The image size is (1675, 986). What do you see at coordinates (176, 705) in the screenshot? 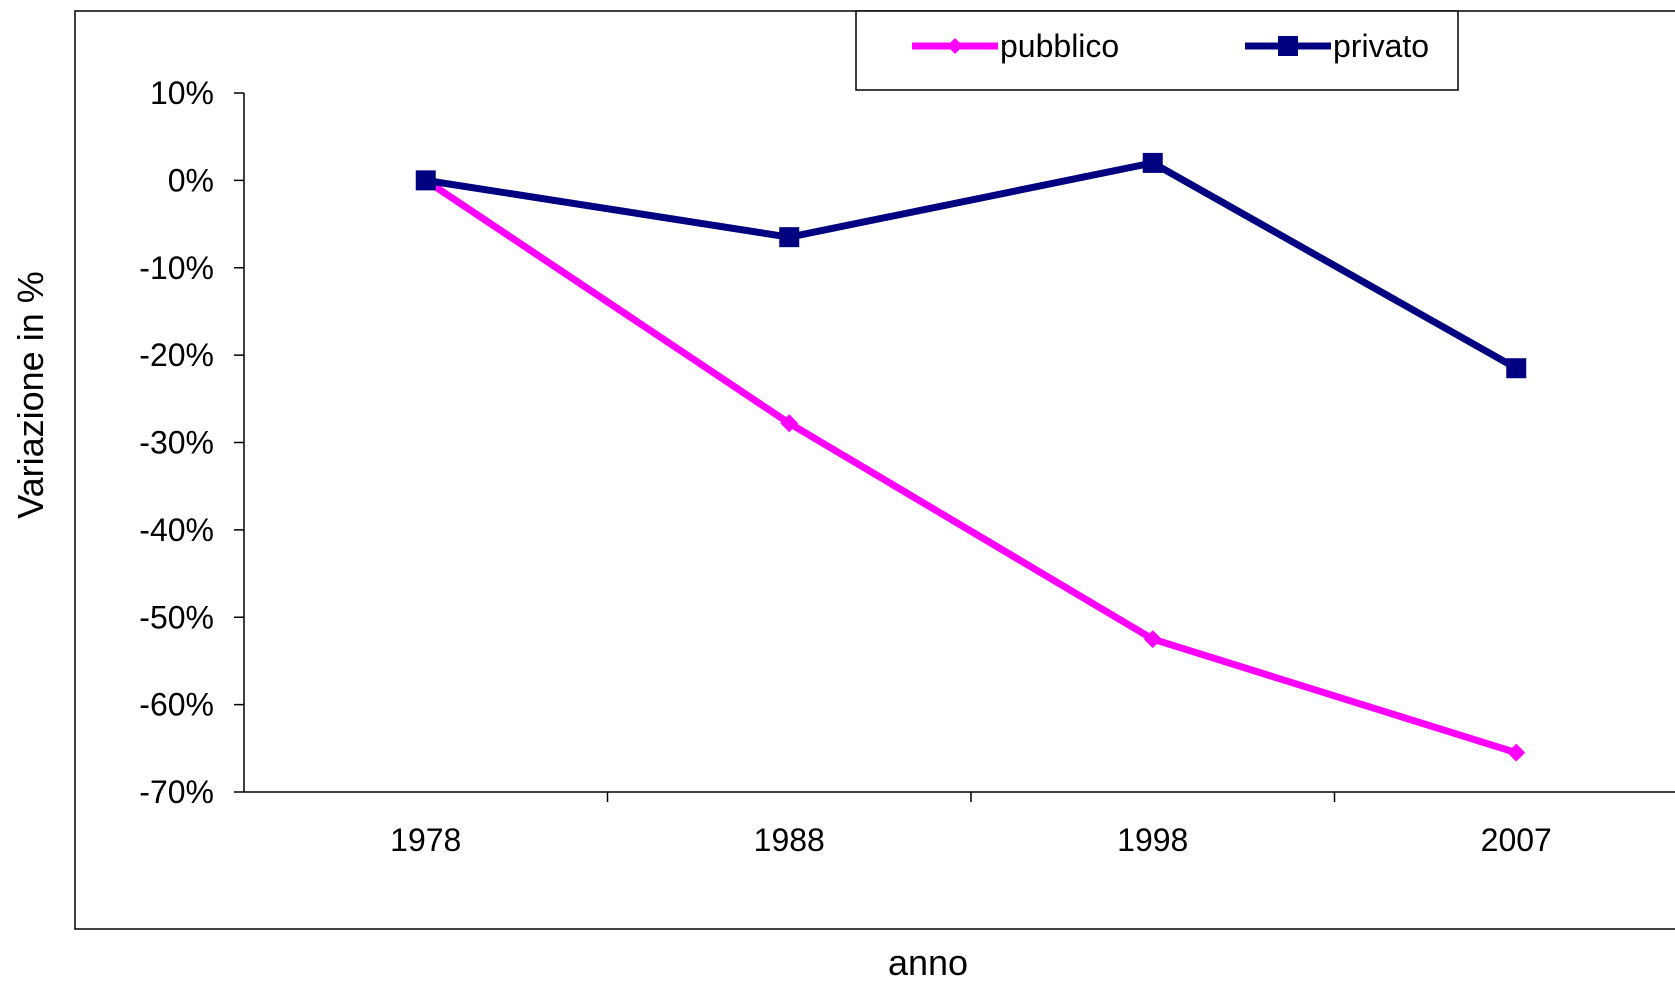
I see `y-tick-label: -60%` at bounding box center [176, 705].